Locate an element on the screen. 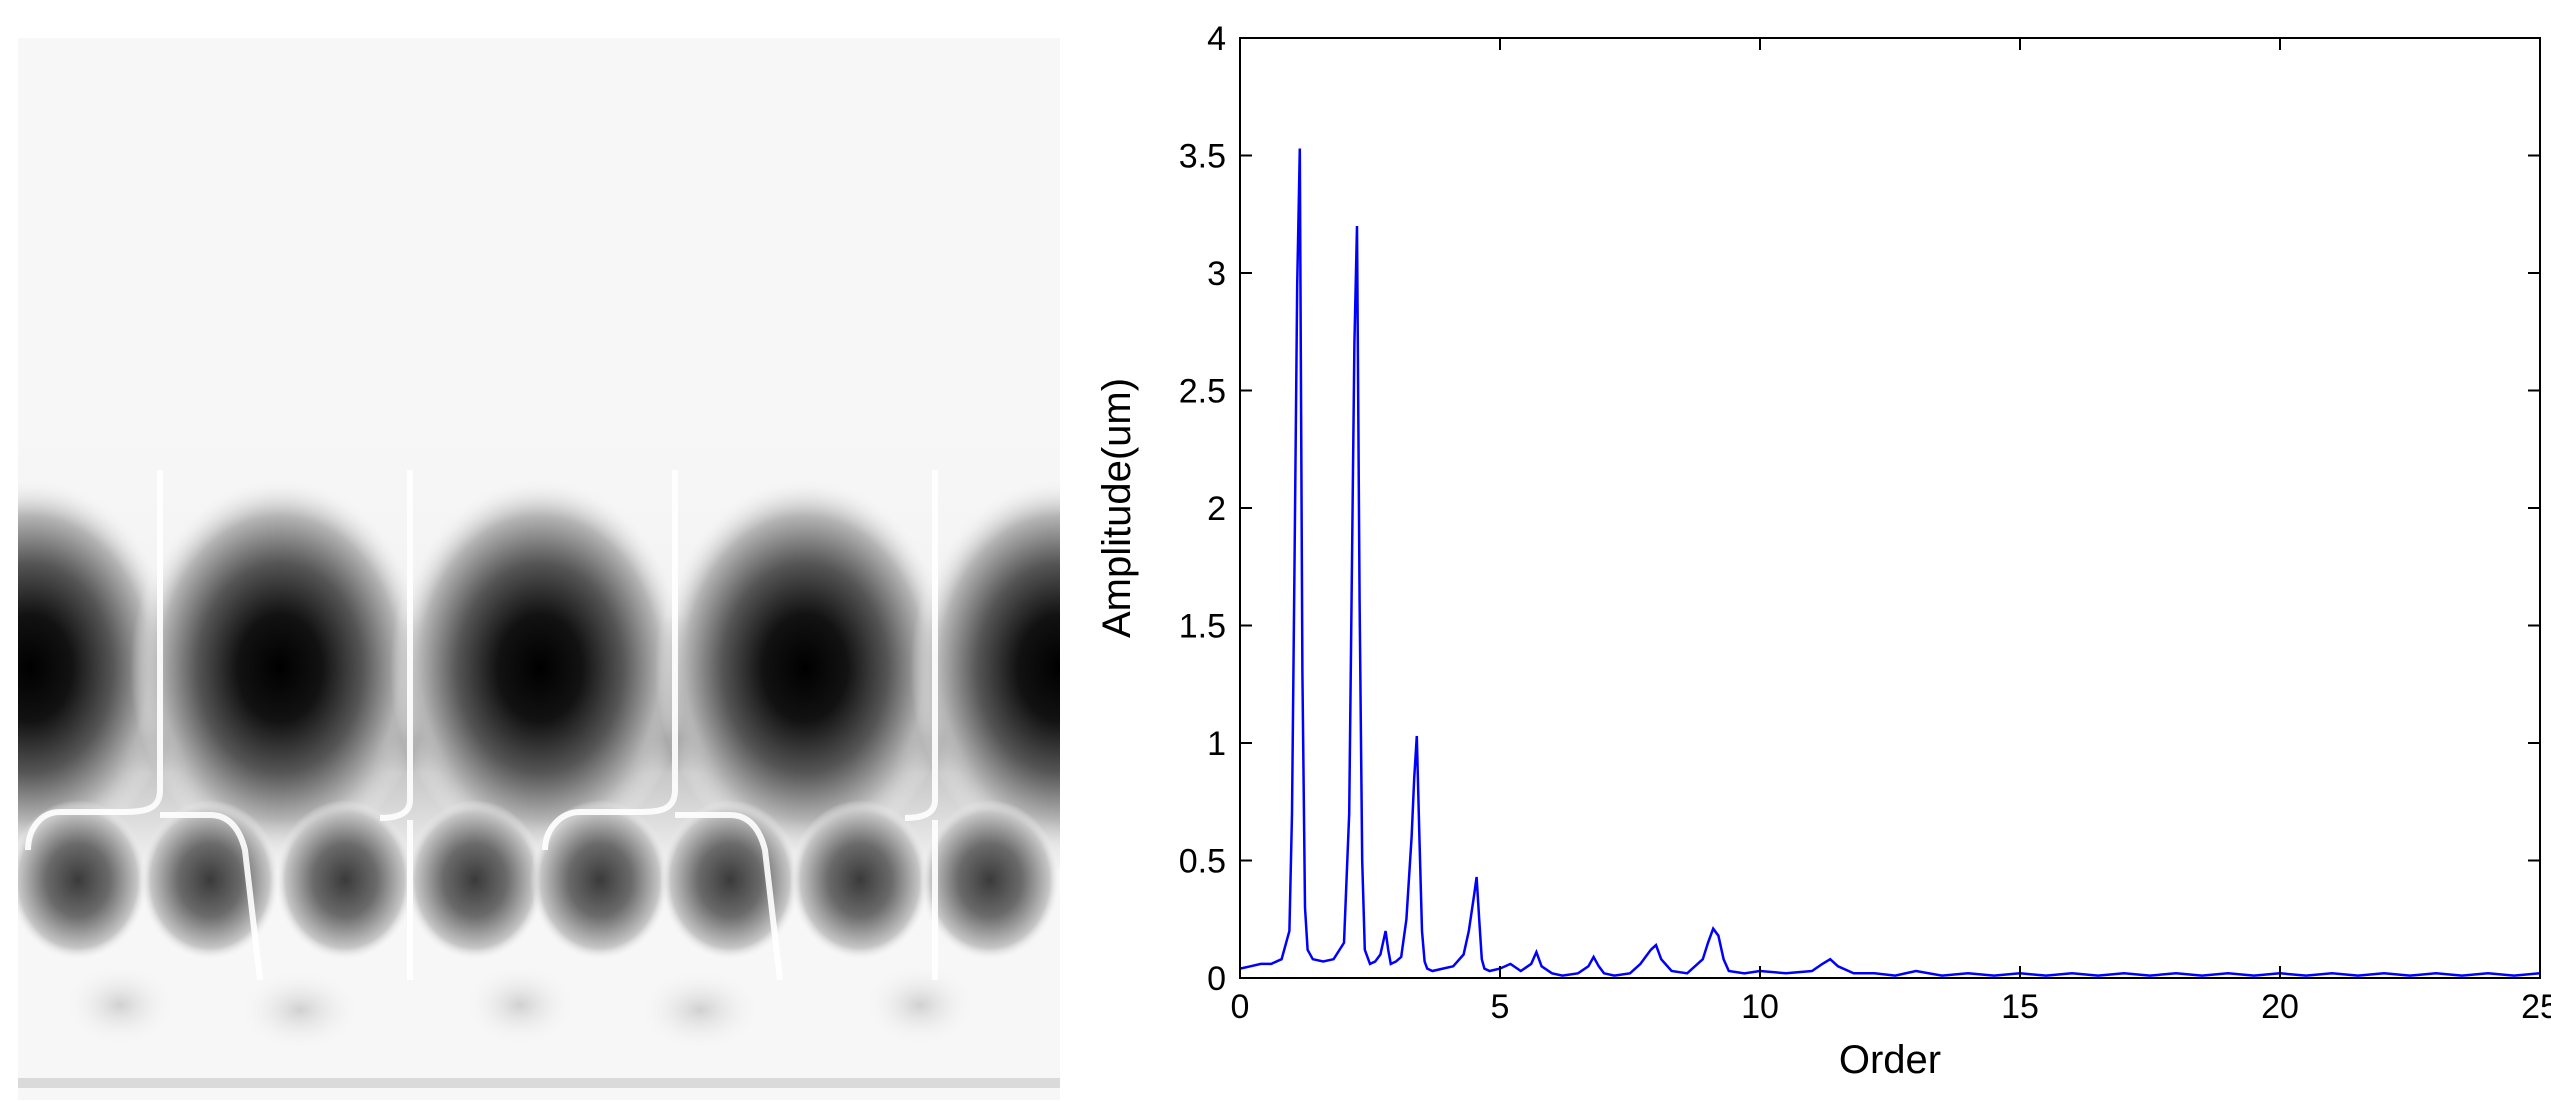 The height and width of the screenshot is (1101, 2551). y-tick-label: 1 is located at coordinates (1216, 744).